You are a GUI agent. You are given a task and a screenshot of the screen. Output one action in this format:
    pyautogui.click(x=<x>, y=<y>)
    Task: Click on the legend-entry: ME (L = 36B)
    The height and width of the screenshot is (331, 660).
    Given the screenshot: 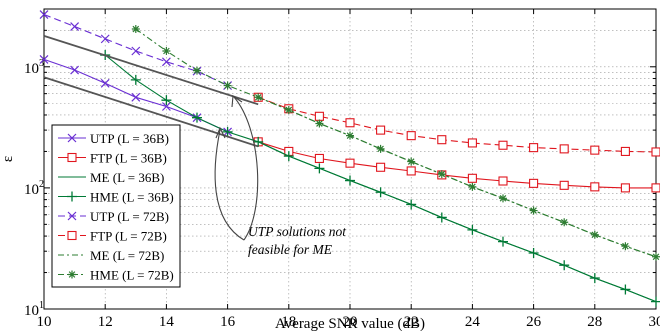 What is the action you would take?
    pyautogui.click(x=111, y=177)
    